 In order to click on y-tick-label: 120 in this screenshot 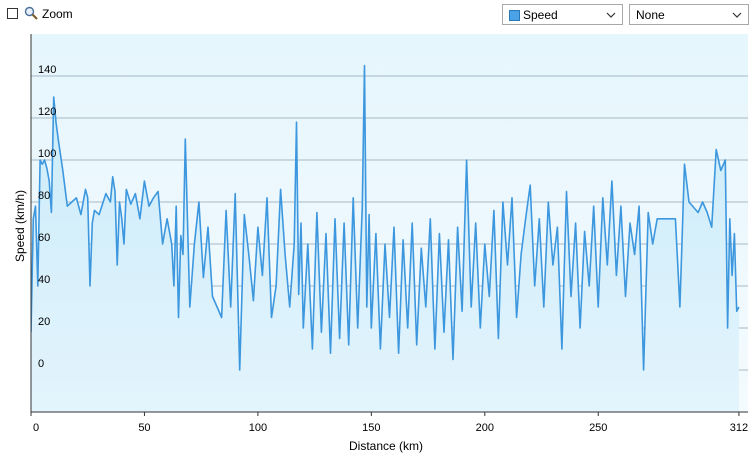, I will do `click(47, 112)`.